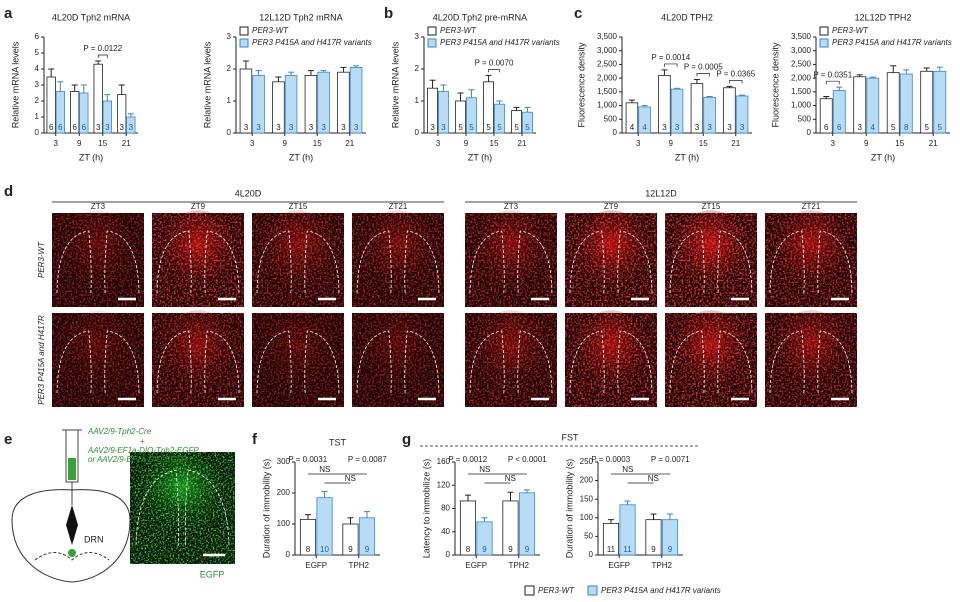  I want to click on y-tick-label: 50, so click(588, 536).